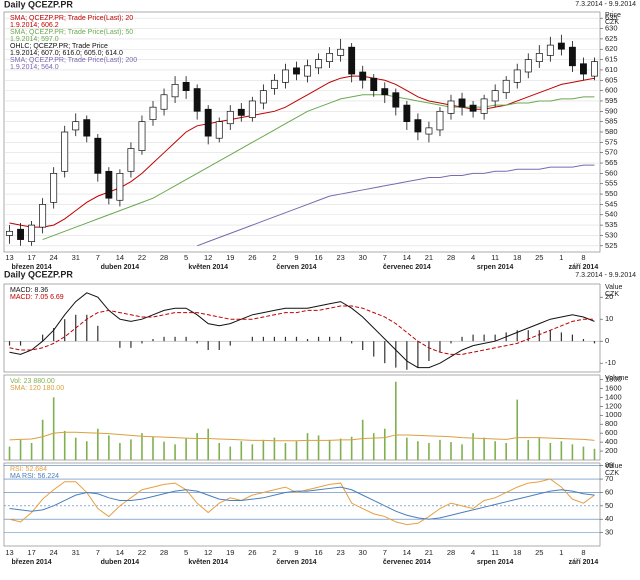  Describe the element at coordinates (611, 245) in the screenshot. I see `y-tick-label: 525` at that location.